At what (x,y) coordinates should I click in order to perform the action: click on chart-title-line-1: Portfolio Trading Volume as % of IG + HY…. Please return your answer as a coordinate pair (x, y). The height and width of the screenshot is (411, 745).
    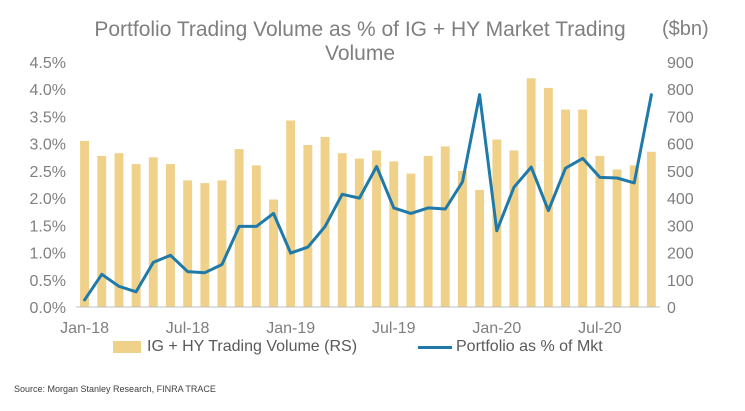
    Looking at the image, I should click on (360, 29).